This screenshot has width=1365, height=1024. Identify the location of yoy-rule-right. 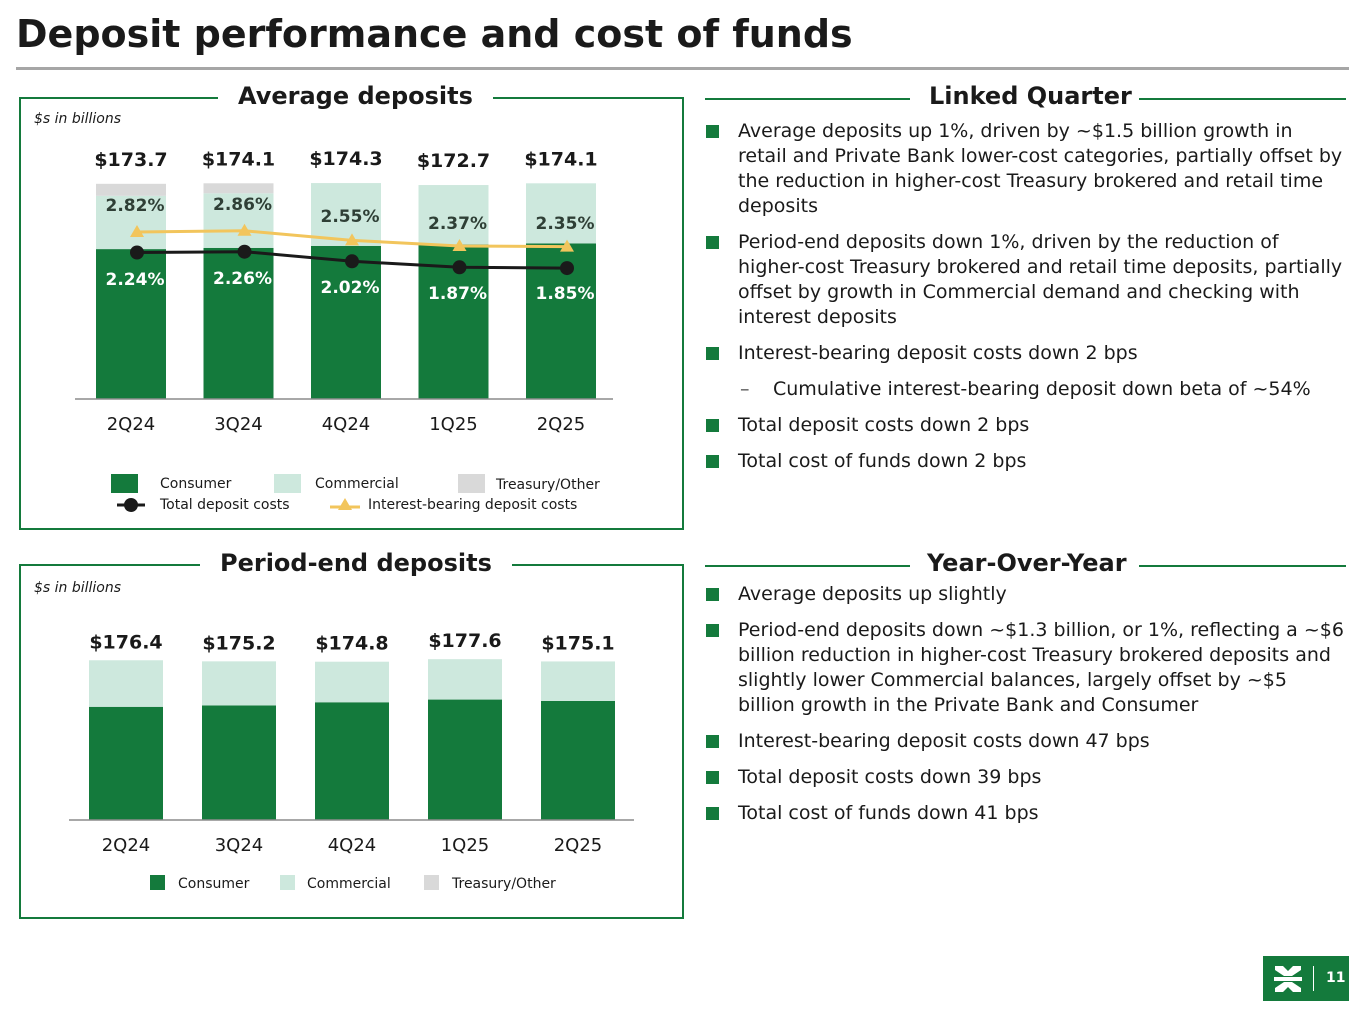
(1242, 566).